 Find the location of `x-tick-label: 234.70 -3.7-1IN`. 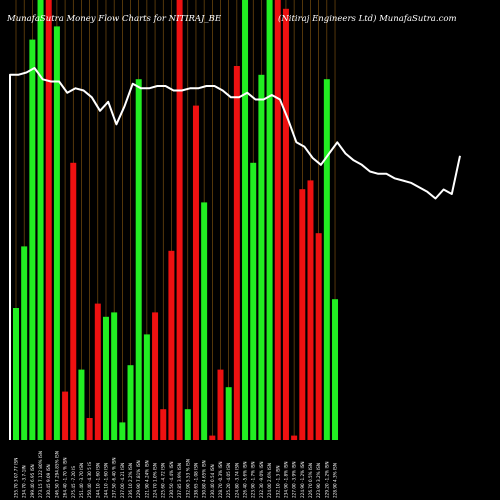

x-tick-label: 234.70 -3.7-1IN is located at coordinates (24, 481).